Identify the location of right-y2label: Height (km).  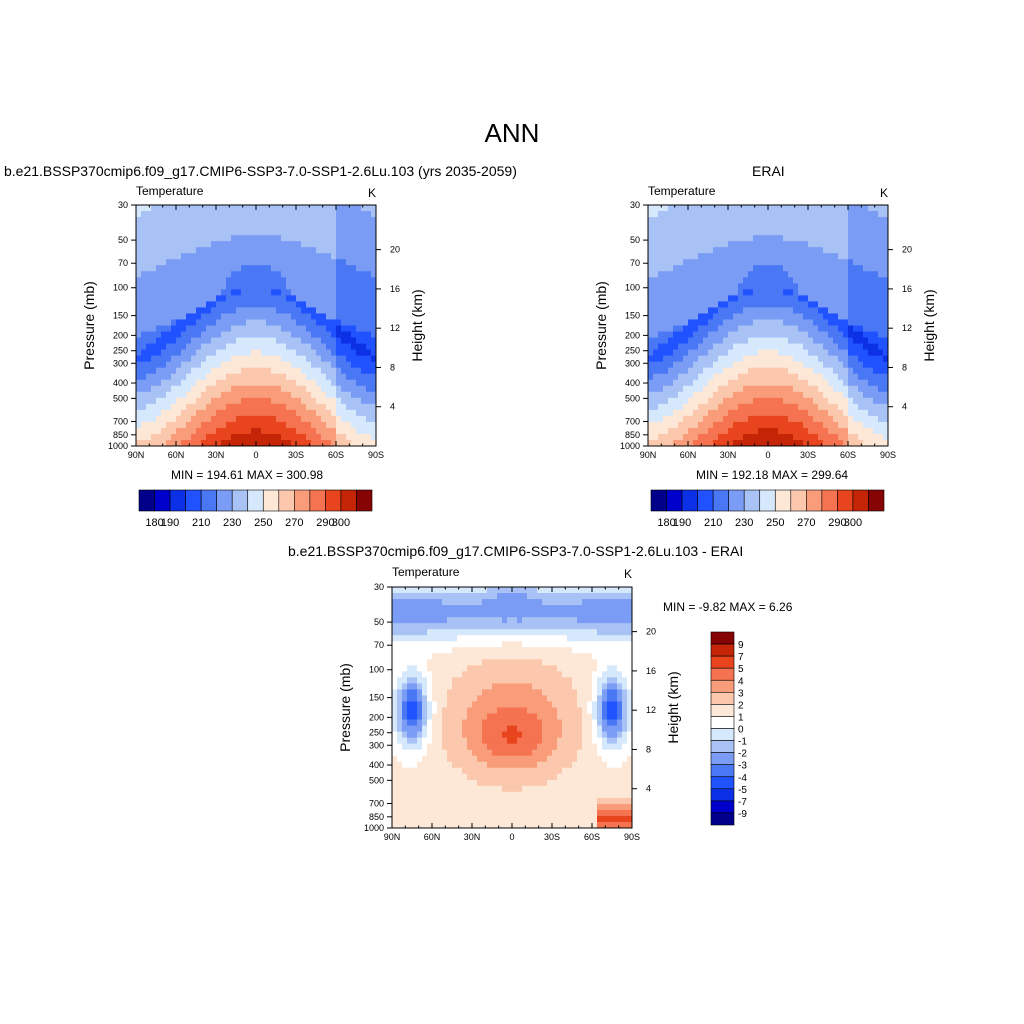
(929, 325).